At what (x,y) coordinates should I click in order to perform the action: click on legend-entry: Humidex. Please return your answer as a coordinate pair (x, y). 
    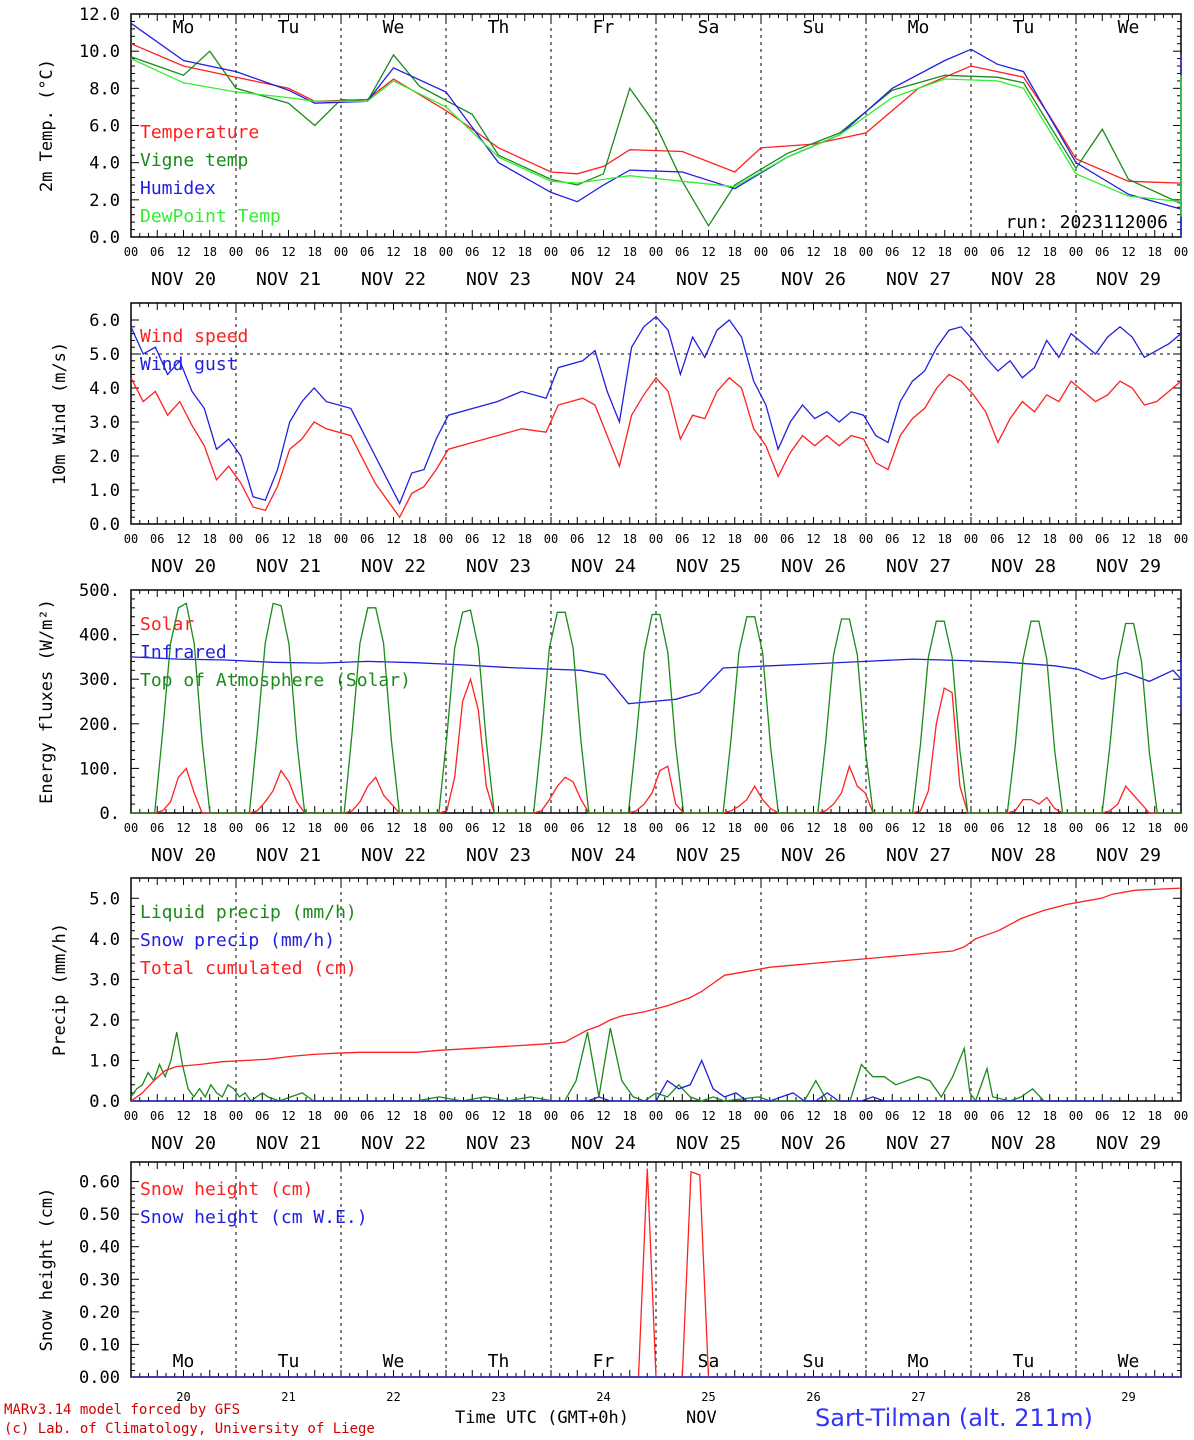
    Looking at the image, I should click on (178, 188).